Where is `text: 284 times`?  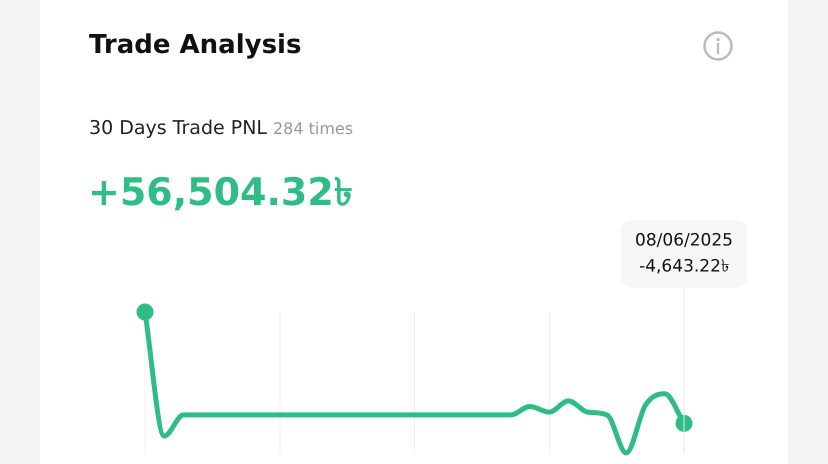
text: 284 times is located at coordinates (313, 128).